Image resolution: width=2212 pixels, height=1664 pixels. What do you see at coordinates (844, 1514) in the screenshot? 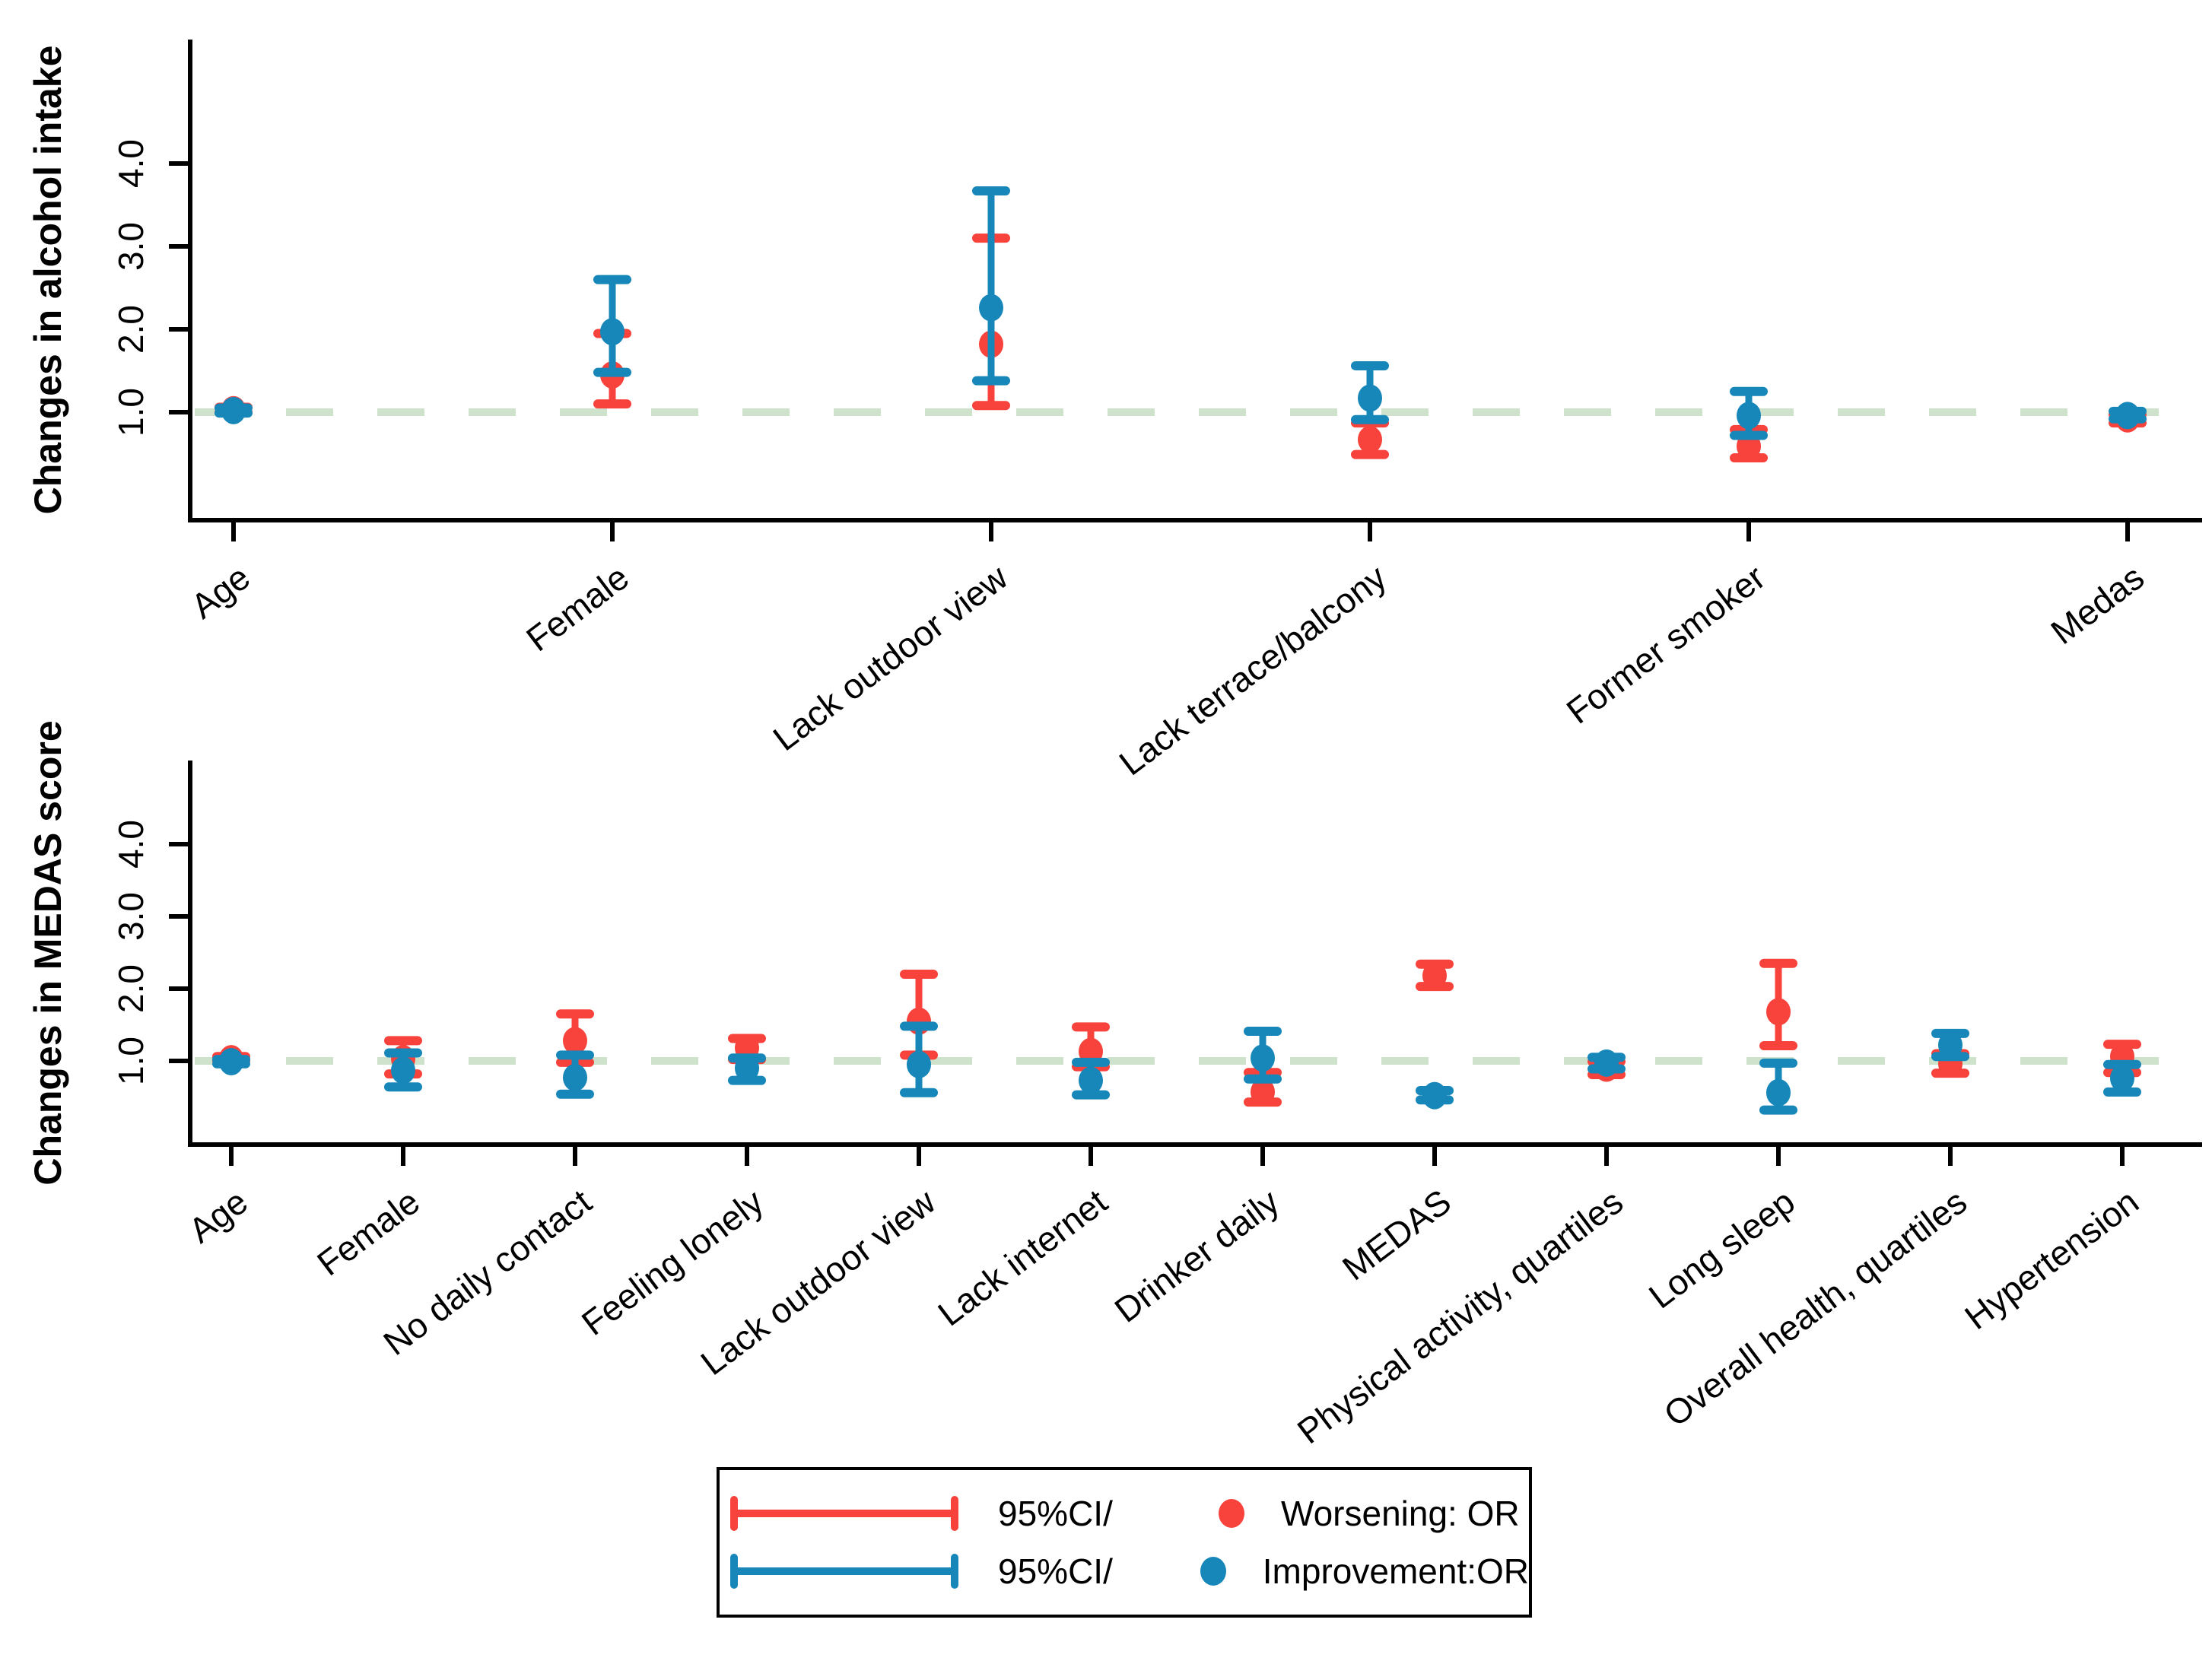
I see `red-errorbar-icon` at bounding box center [844, 1514].